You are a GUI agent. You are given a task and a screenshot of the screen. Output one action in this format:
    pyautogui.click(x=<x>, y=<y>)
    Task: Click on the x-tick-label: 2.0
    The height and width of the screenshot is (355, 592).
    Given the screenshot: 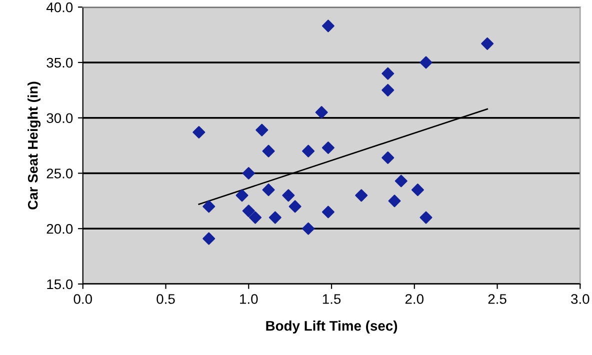 What is the action you would take?
    pyautogui.click(x=414, y=299)
    